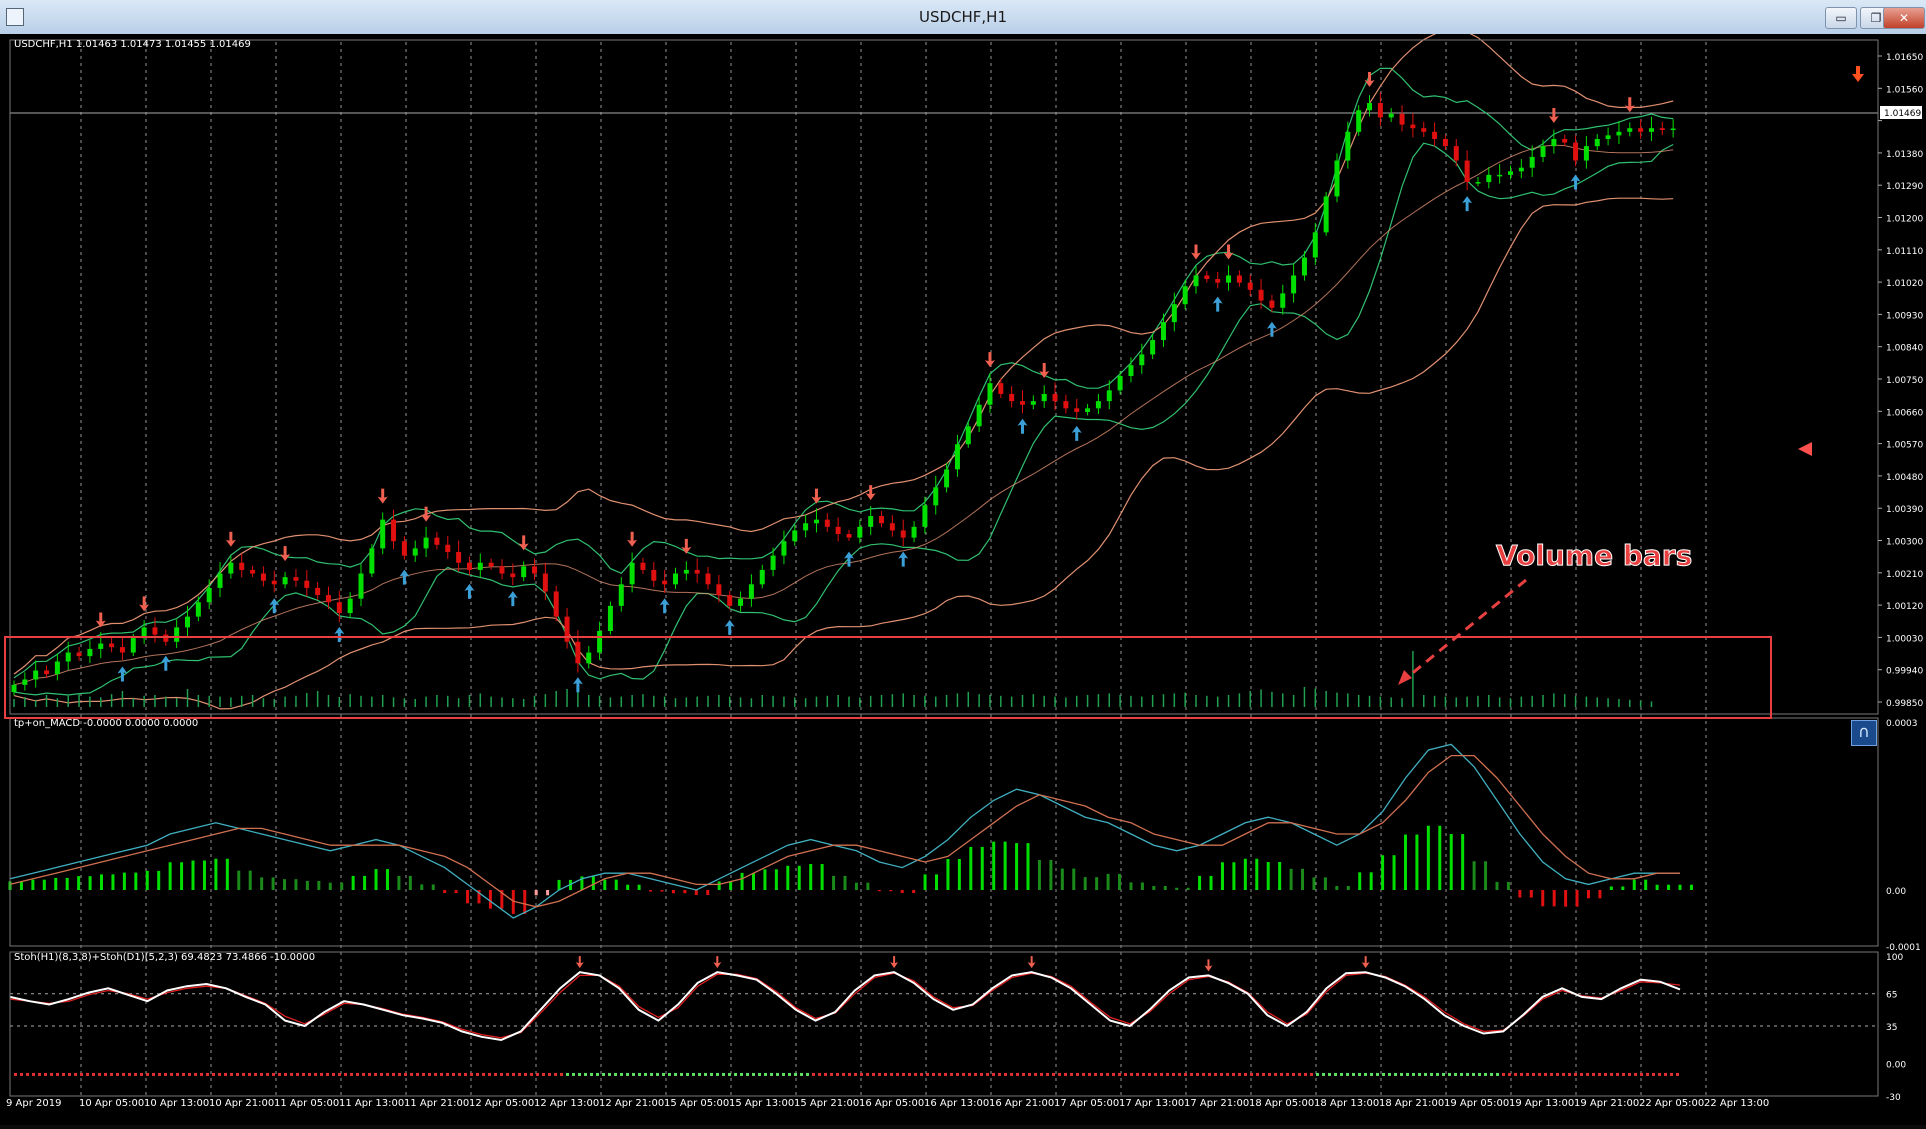 The height and width of the screenshot is (1129, 1926). I want to click on price-tick-label: 1.01020, so click(1904, 284).